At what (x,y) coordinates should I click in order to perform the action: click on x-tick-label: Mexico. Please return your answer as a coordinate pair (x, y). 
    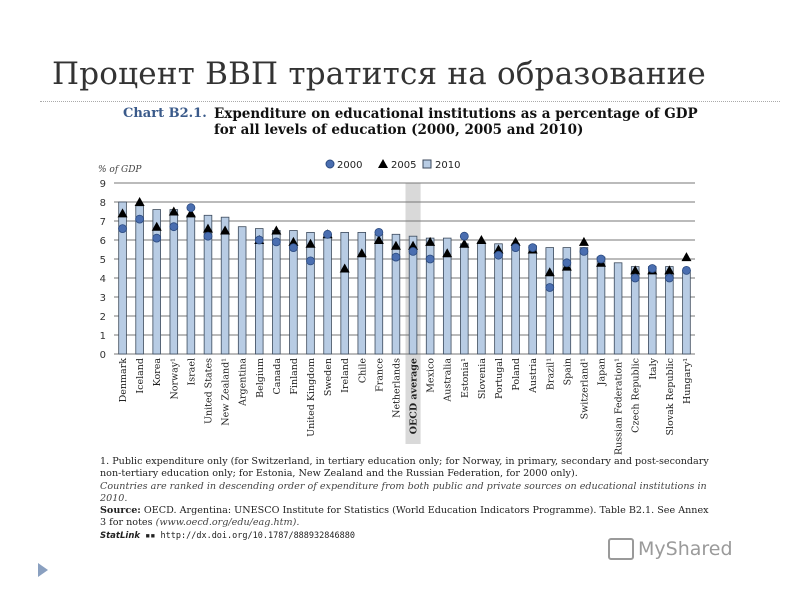
    Looking at the image, I should click on (431, 375).